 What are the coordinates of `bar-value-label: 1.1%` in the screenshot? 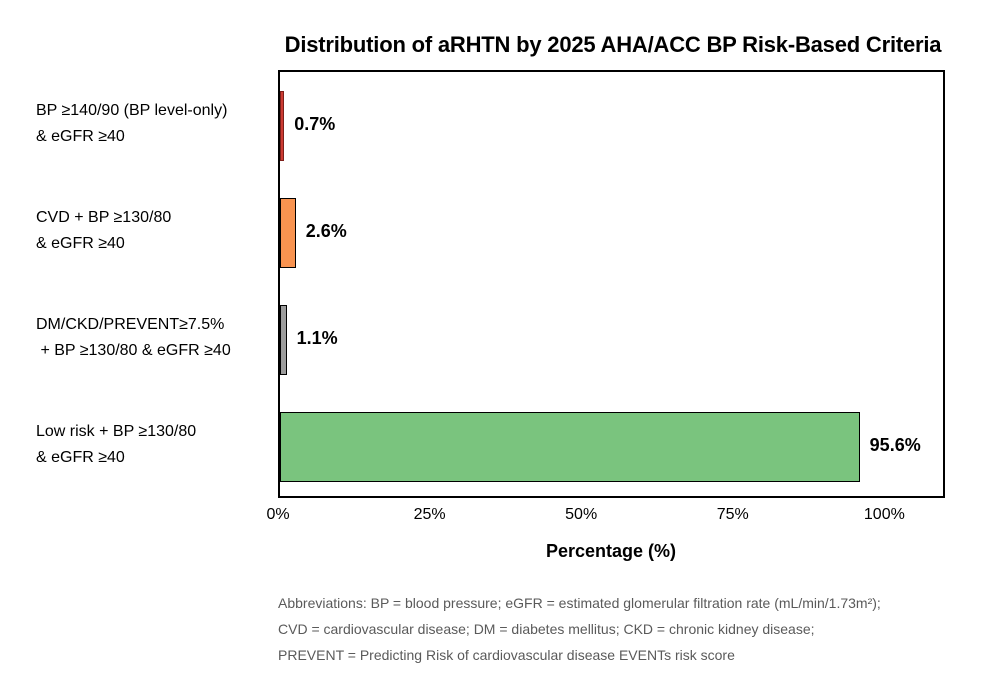 It's located at (317, 337).